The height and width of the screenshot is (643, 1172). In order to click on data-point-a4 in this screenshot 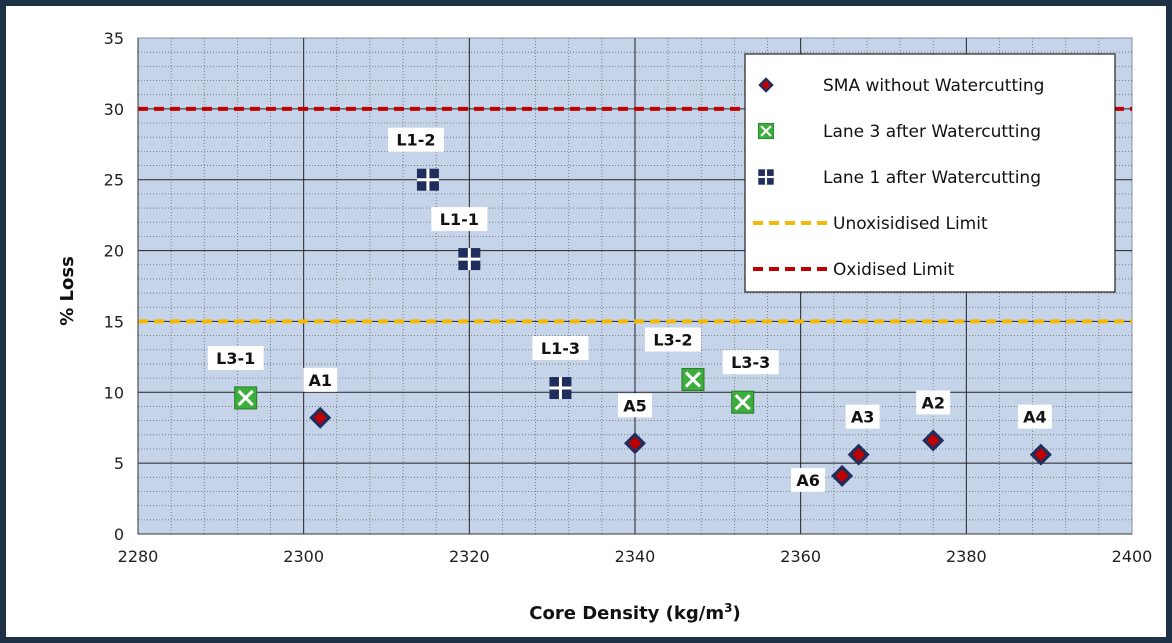, I will do `click(1040, 454)`.